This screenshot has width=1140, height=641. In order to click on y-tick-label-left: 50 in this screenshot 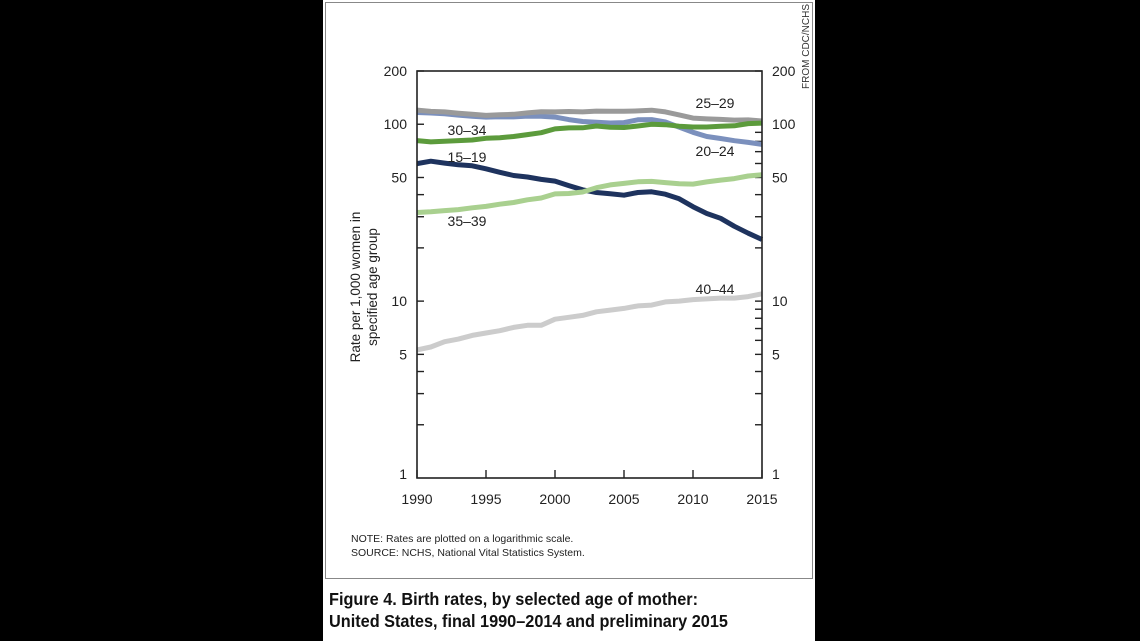, I will do `click(399, 177)`.